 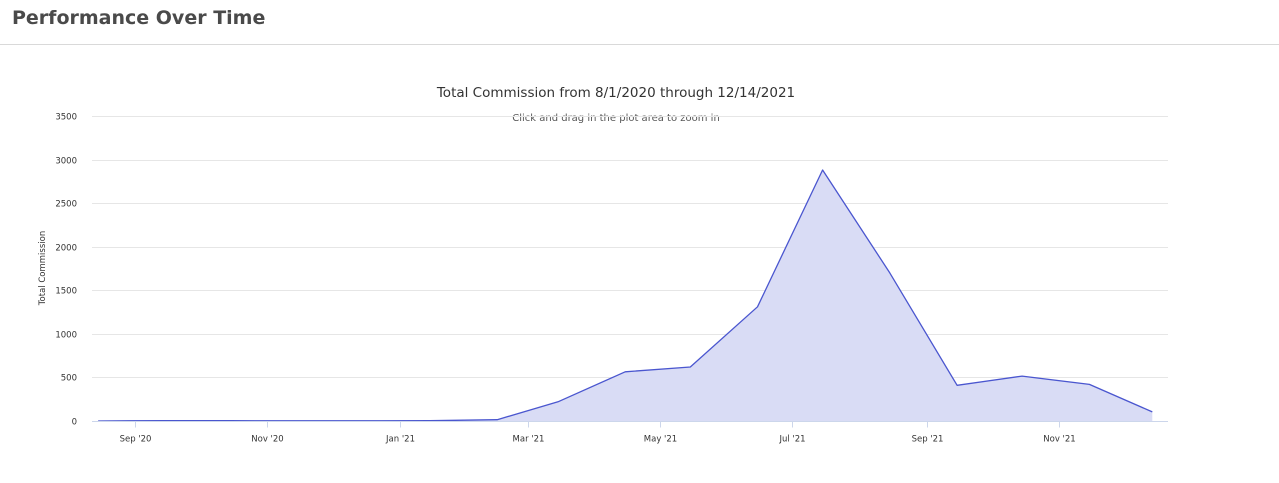 What do you see at coordinates (400, 440) in the screenshot?
I see `x-tick-label: Jan '21` at bounding box center [400, 440].